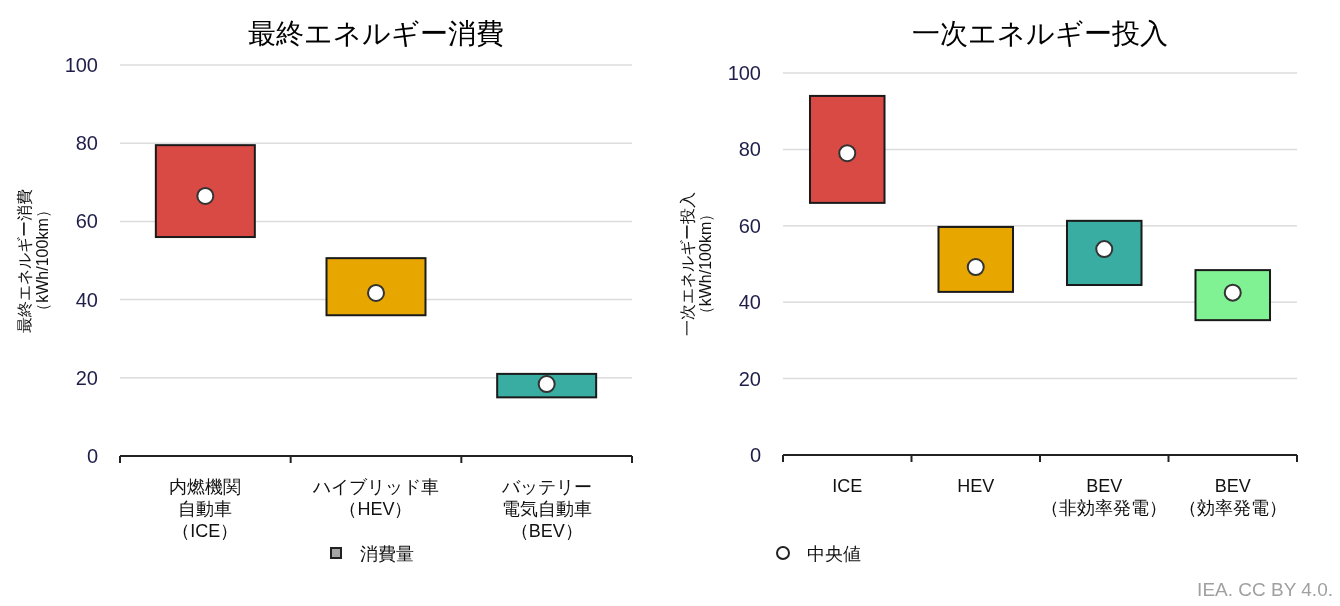 The width and height of the screenshot is (1340, 606). I want to click on x-tick-label: BEV（非効率発電）, so click(1104, 497).